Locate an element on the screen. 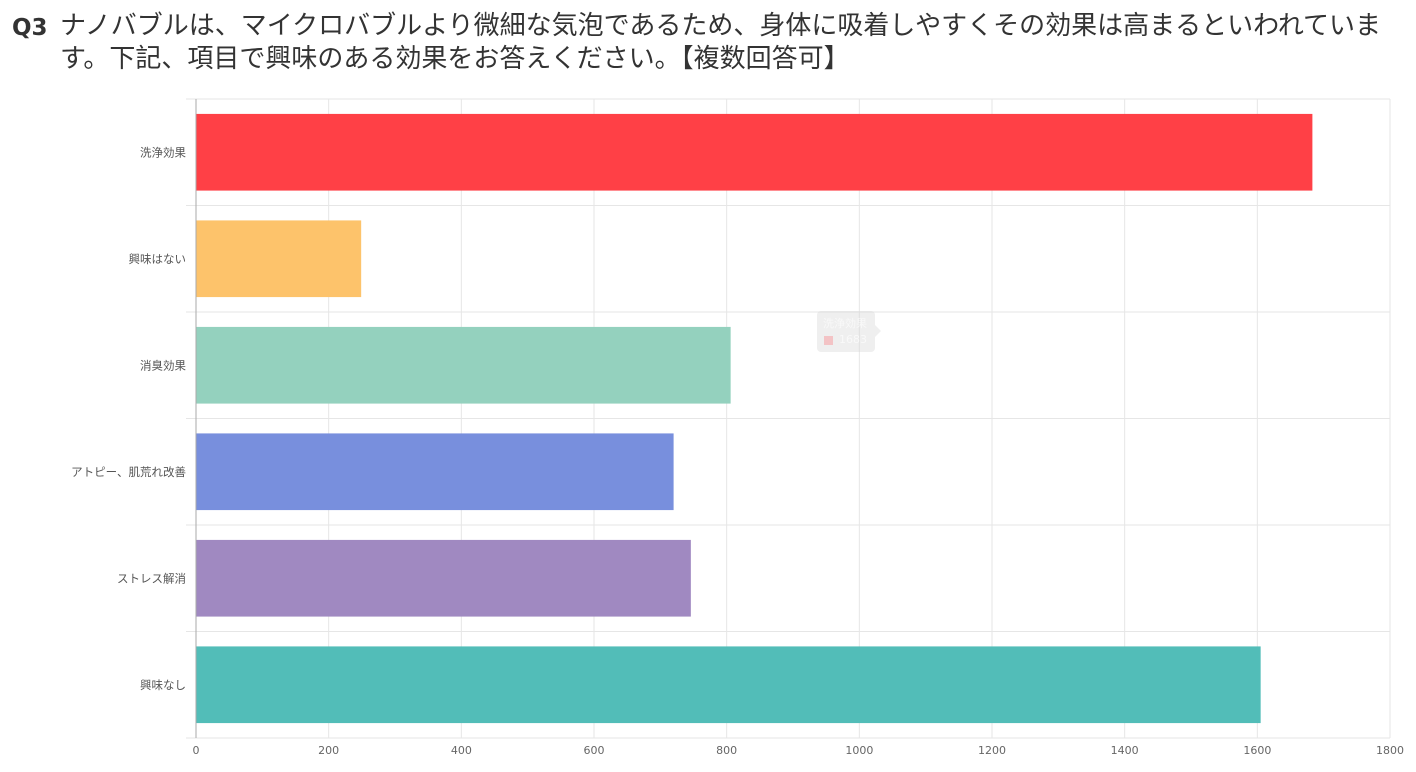 This screenshot has width=1416, height=772. x-tick-label: 600 is located at coordinates (594, 750).